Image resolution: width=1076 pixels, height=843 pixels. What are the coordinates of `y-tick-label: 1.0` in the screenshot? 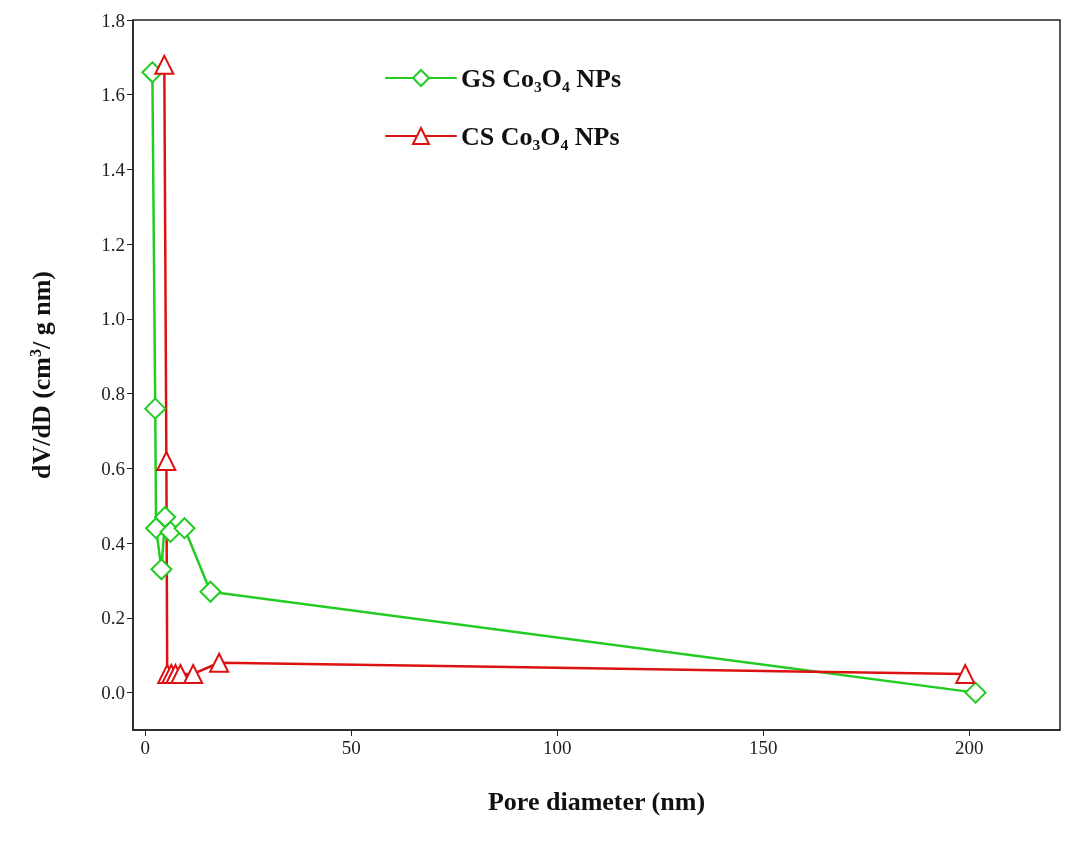 It's located at (113, 319).